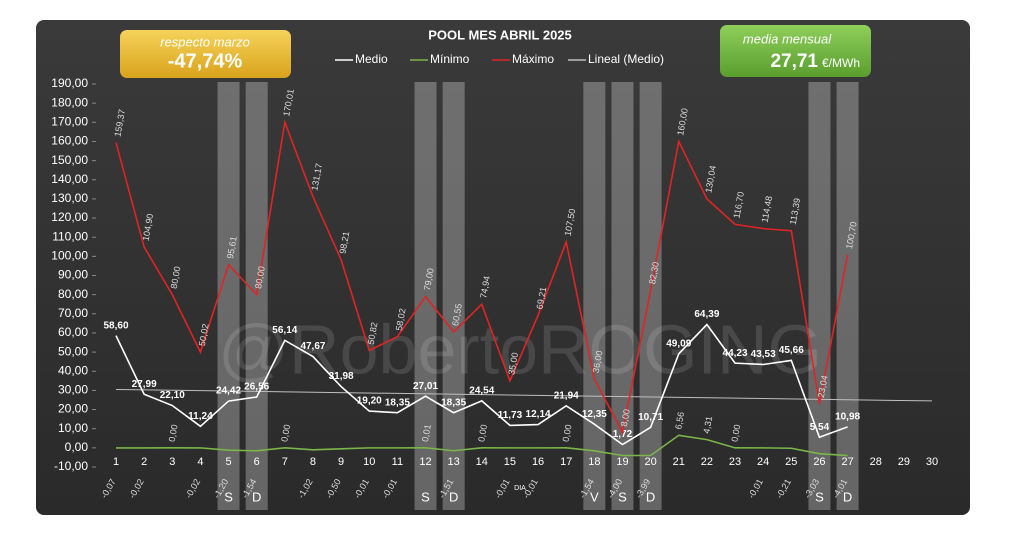 This screenshot has width=1024, height=537. What do you see at coordinates (650, 417) in the screenshot?
I see `data-label: 10,71` at bounding box center [650, 417].